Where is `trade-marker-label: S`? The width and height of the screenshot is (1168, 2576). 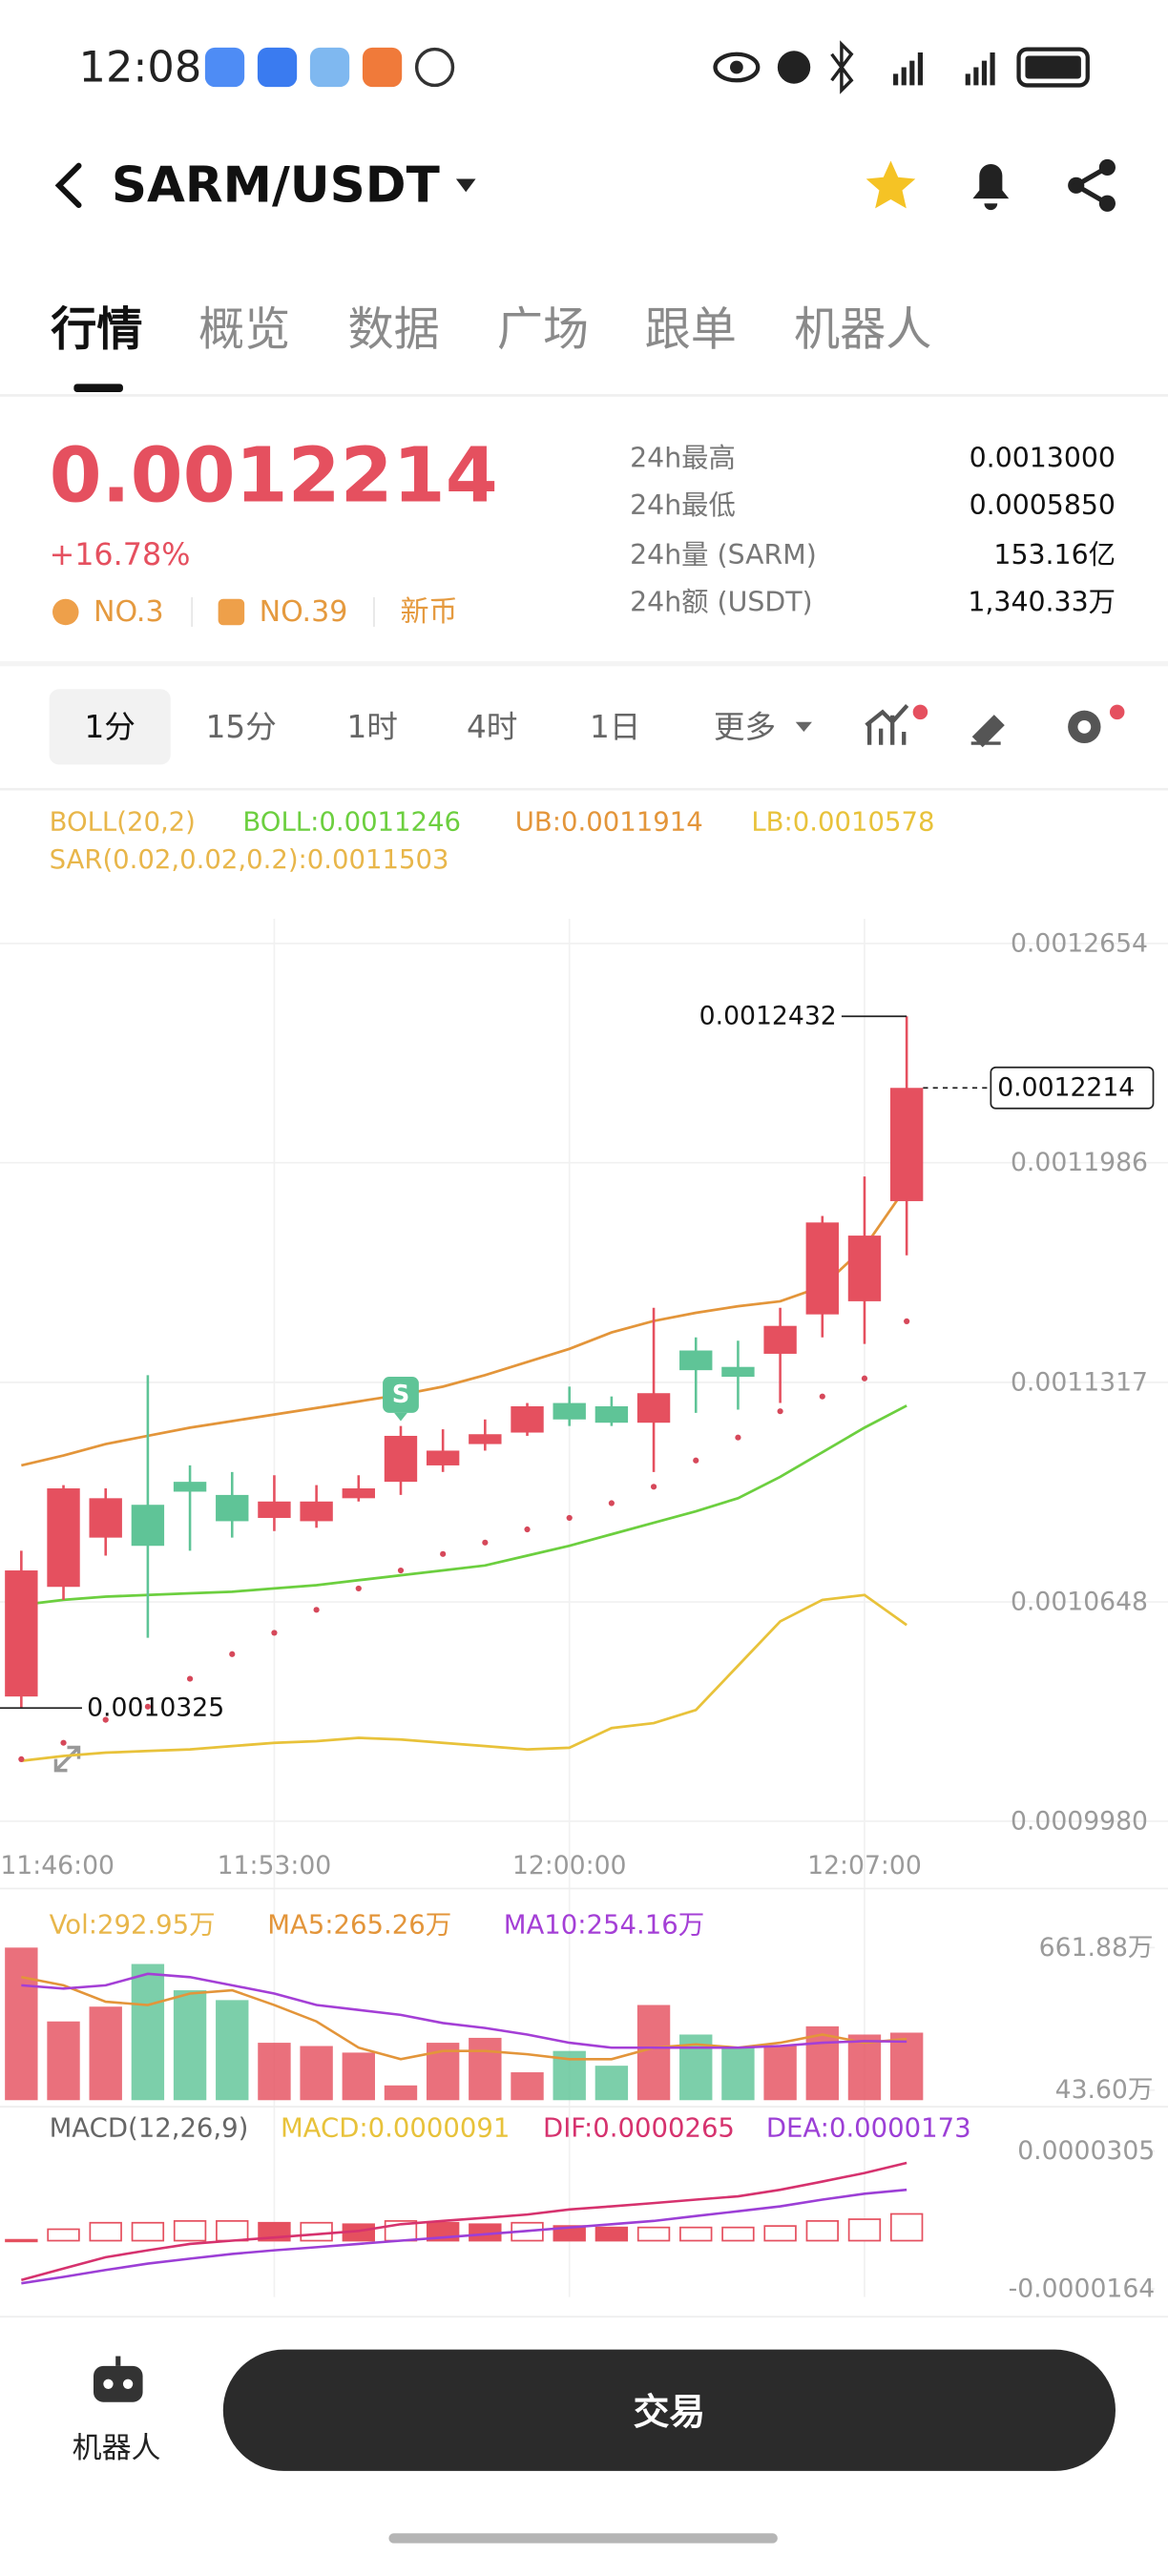
trade-marker-label: S is located at coordinates (401, 1395).